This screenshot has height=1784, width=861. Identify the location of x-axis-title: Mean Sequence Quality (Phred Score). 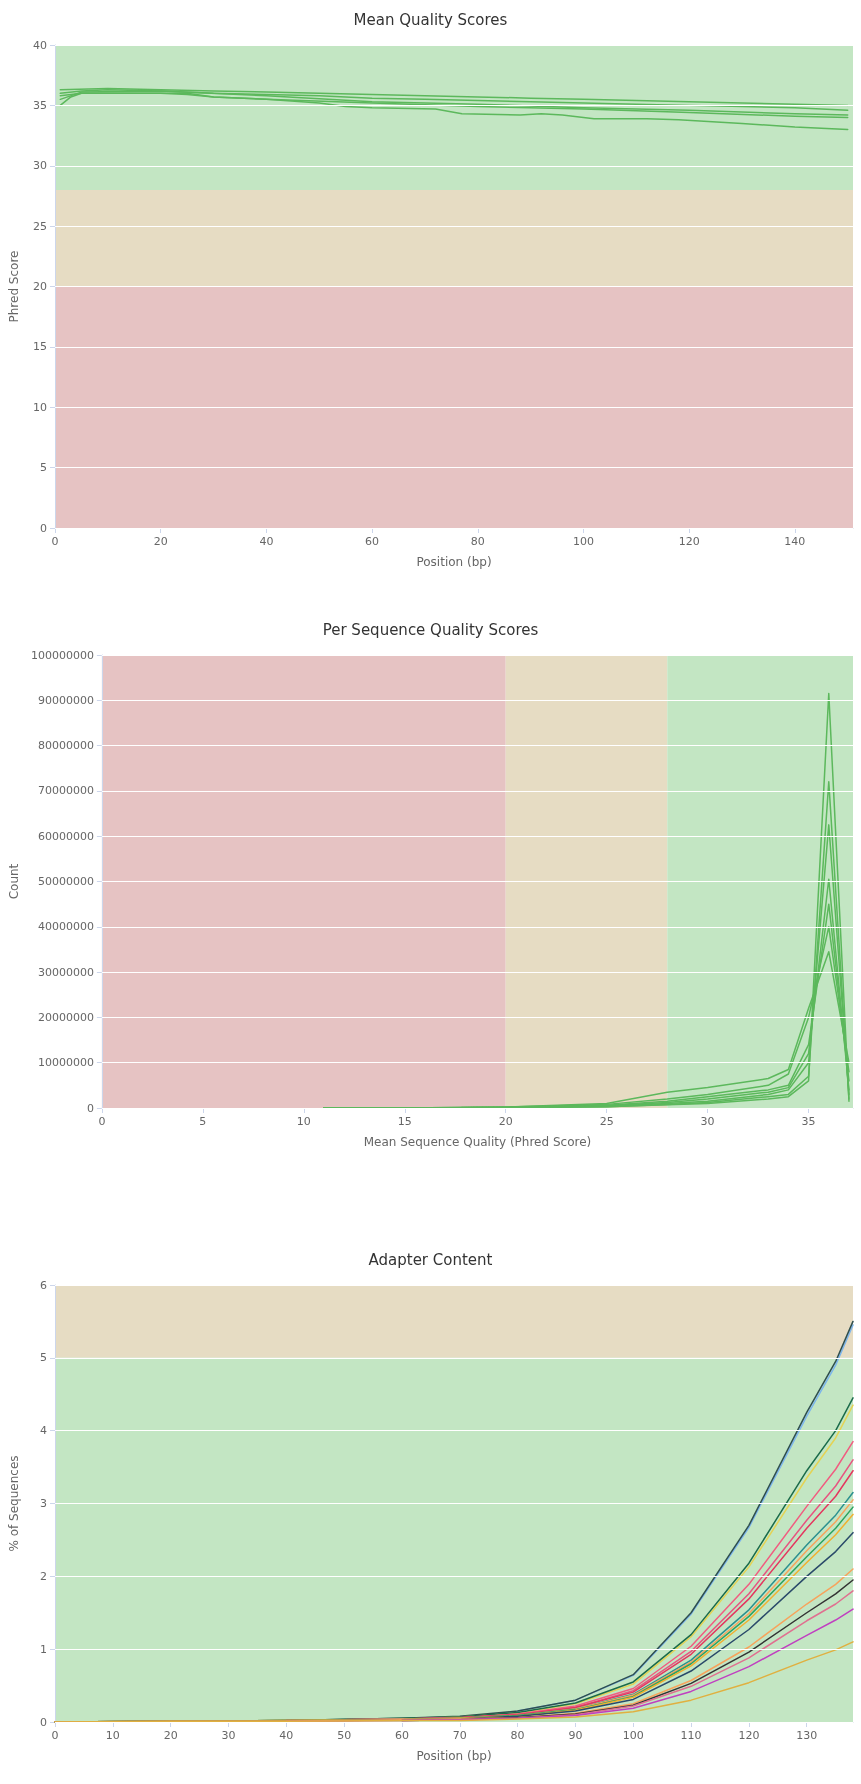
(477, 1142).